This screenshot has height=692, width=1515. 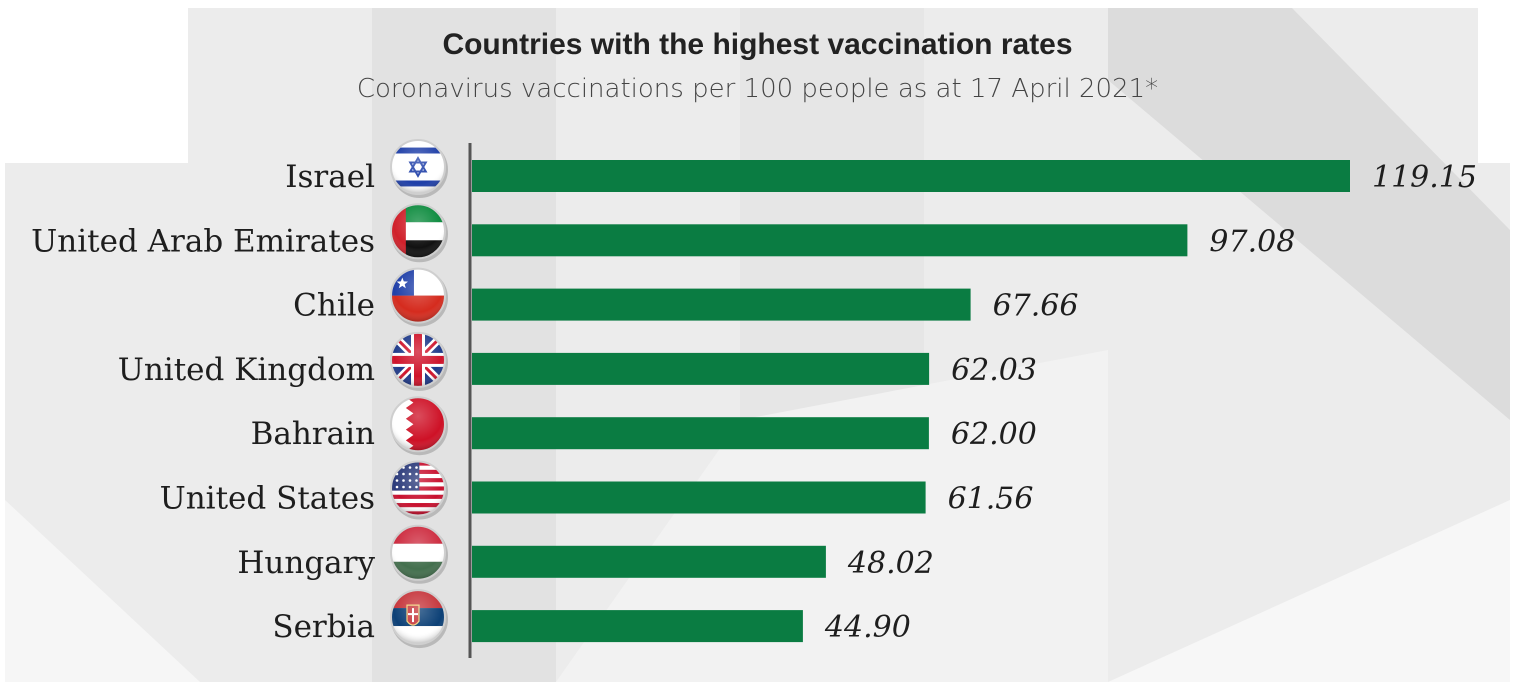 I want to click on chile-flag-icon, so click(x=419, y=297).